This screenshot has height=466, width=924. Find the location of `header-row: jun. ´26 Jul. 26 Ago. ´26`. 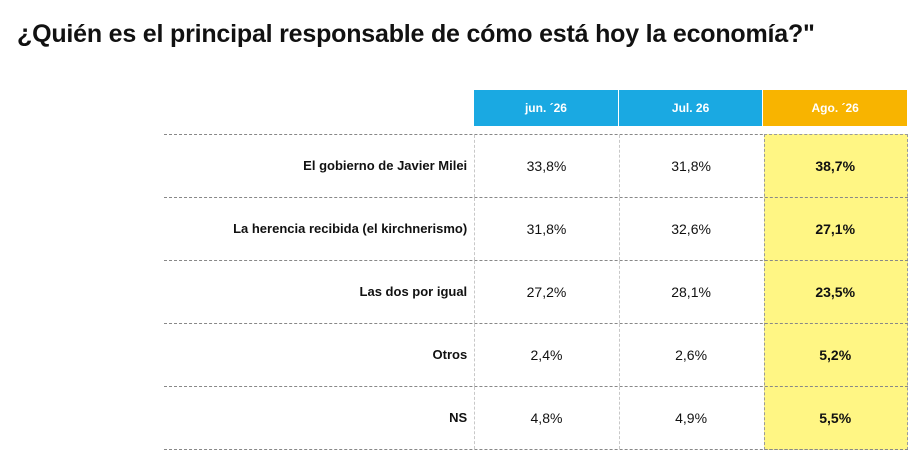

header-row: jun. ´26 Jul. 26 Ago. ´26 is located at coordinates (536, 108).